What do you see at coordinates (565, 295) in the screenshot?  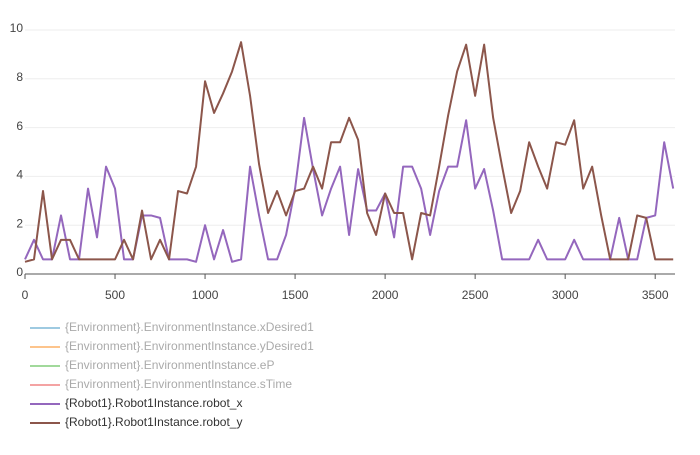 I see `x-tick-label: 3000` at bounding box center [565, 295].